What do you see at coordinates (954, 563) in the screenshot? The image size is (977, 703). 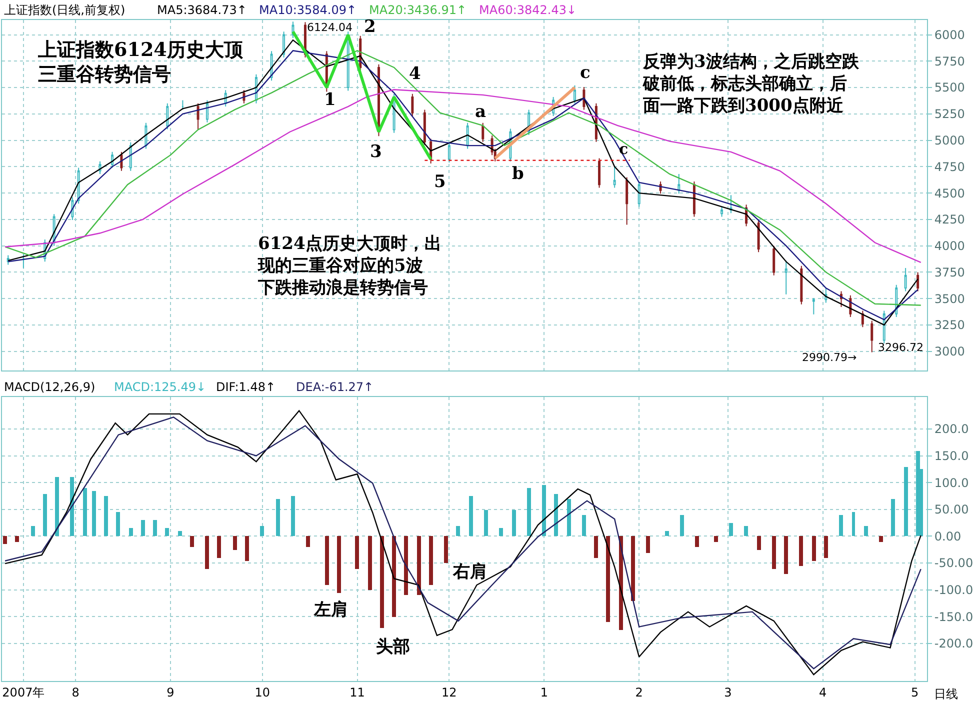 I see `y-tick-label: -50.00` at bounding box center [954, 563].